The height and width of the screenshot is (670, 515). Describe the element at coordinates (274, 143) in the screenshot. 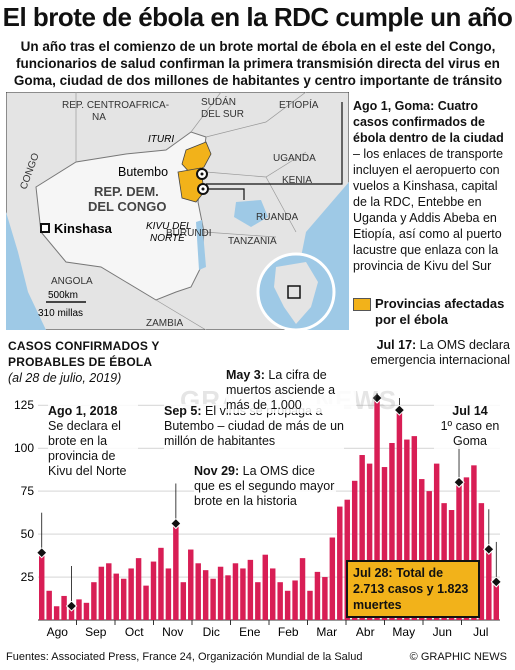

I see `callout-leader-line` at that location.